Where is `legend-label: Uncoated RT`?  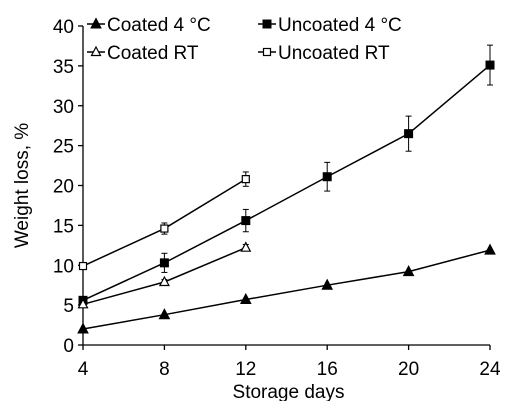
legend-label: Uncoated RT is located at coordinates (334, 53).